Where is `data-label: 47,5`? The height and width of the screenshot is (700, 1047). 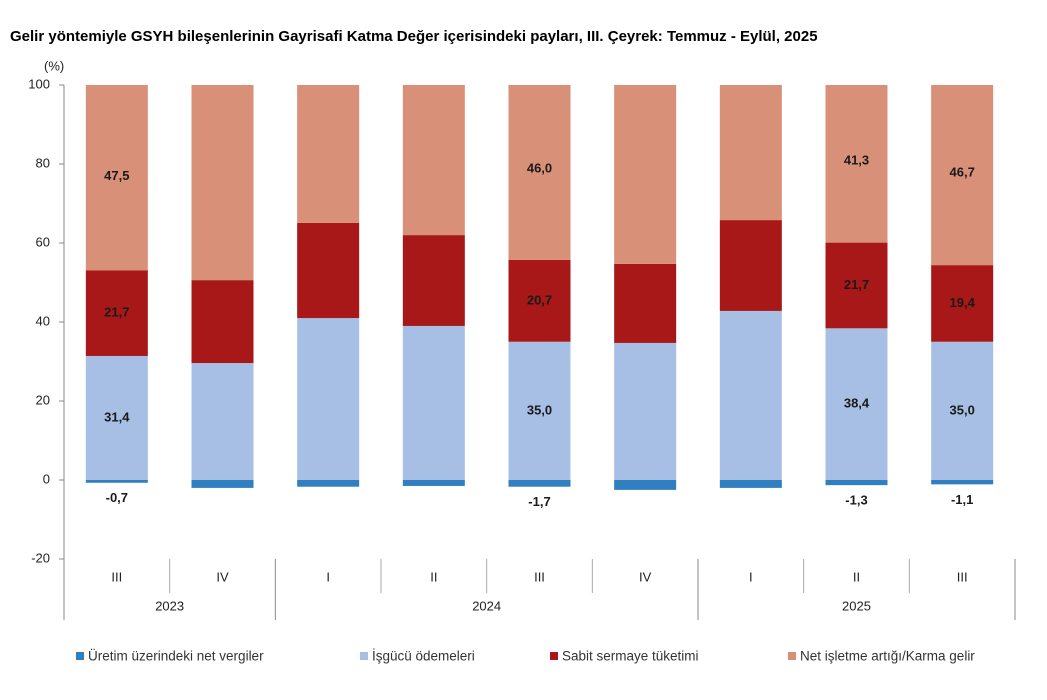 data-label: 47,5 is located at coordinates (116, 175).